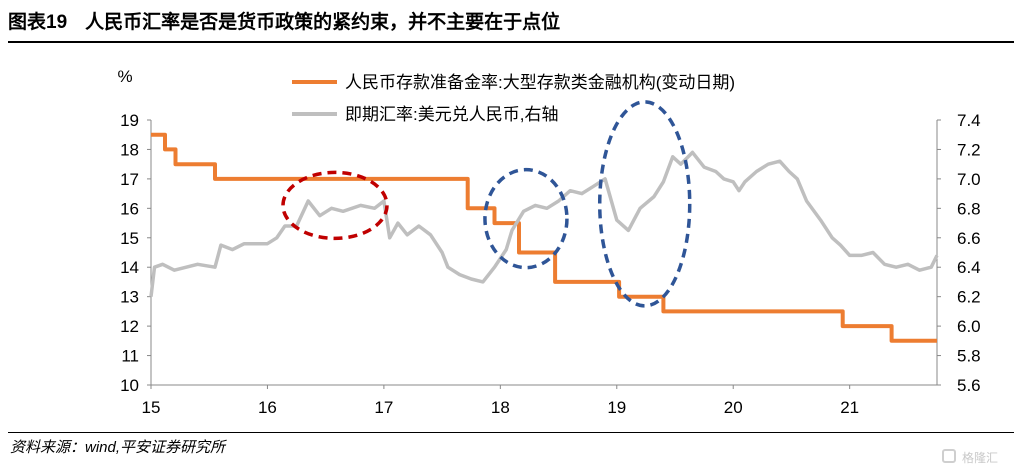 This screenshot has width=1024, height=473. What do you see at coordinates (383, 407) in the screenshot?
I see `x-tick-label: 17` at bounding box center [383, 407].